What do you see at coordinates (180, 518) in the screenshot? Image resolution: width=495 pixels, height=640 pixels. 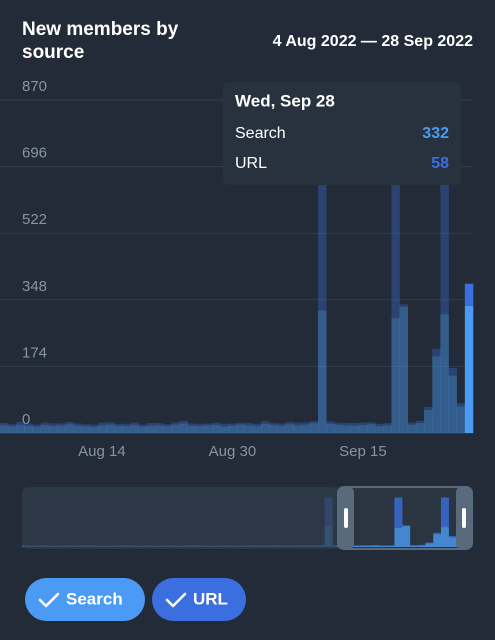 I see `minimap-shade` at bounding box center [180, 518].